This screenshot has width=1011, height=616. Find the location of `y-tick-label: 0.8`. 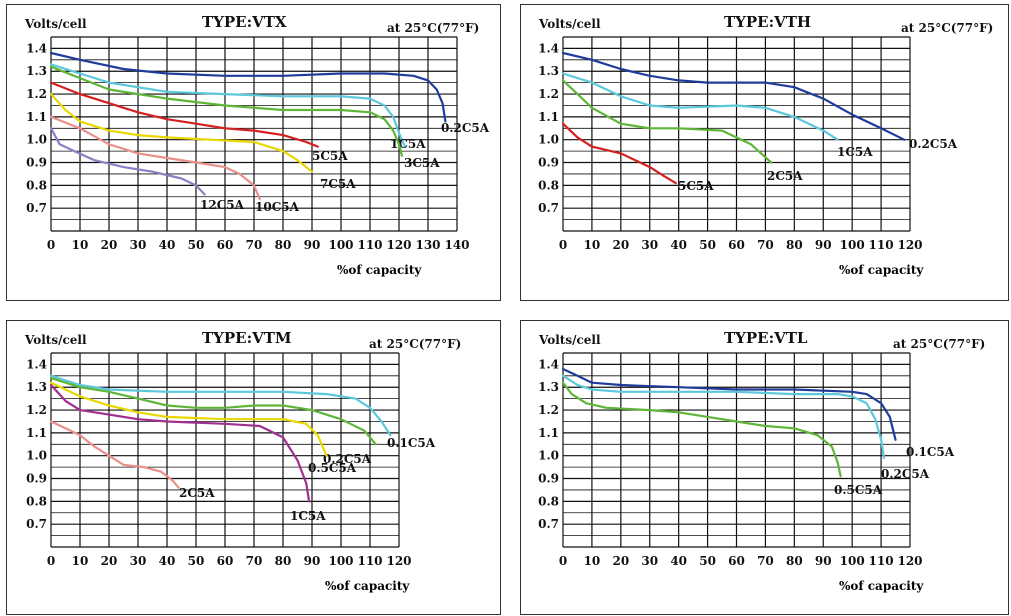

y-tick-label: 0.8 is located at coordinates (548, 501).